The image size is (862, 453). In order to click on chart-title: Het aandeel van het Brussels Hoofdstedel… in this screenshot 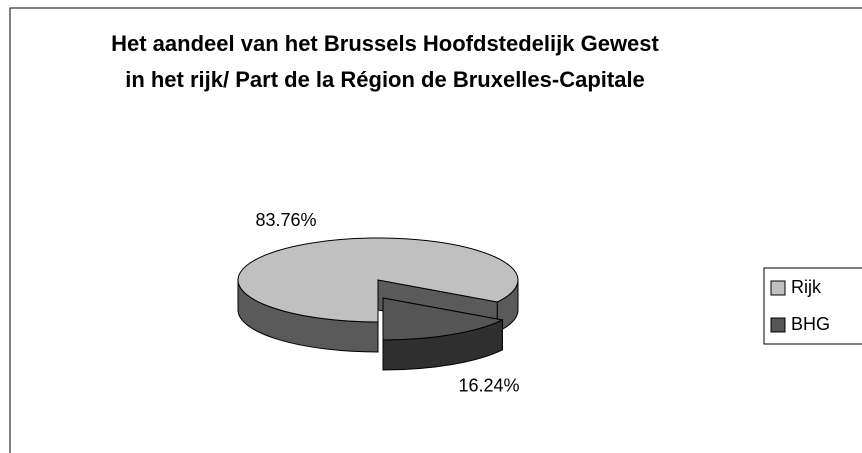, I will do `click(385, 61)`.